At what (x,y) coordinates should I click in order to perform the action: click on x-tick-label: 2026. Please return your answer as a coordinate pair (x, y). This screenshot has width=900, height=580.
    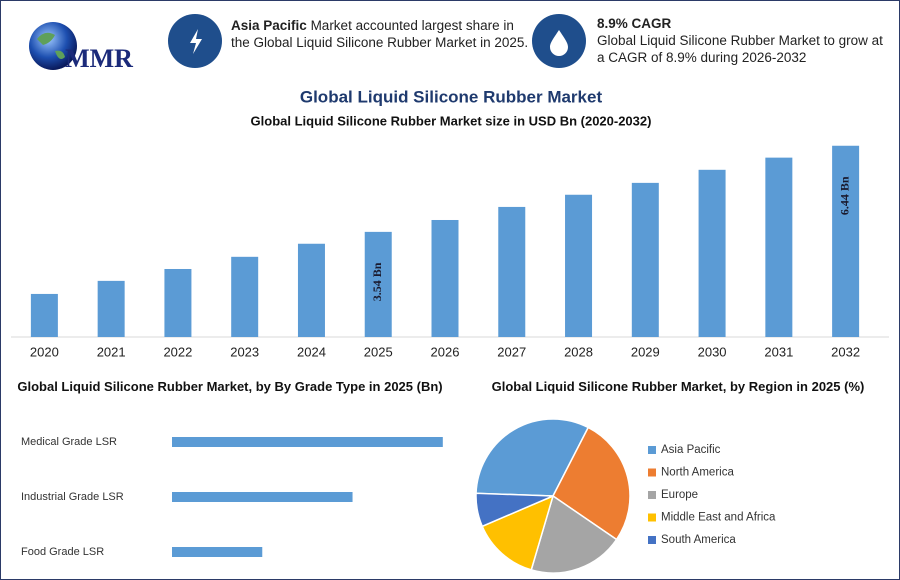
    Looking at the image, I should click on (445, 351).